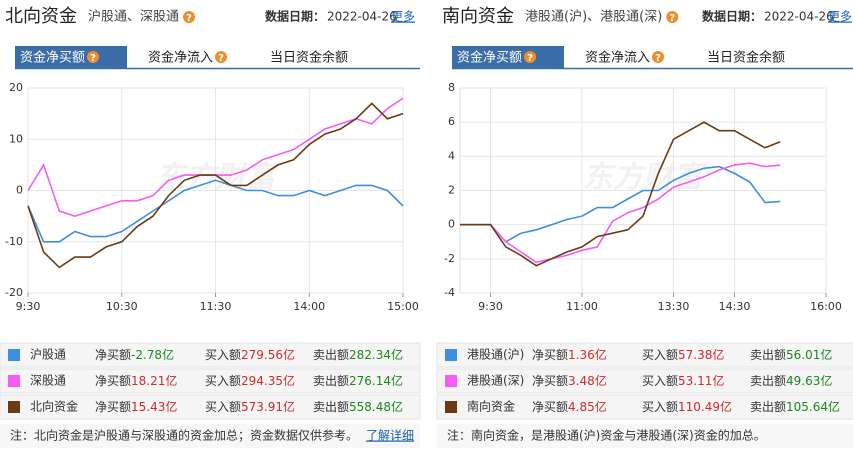 This screenshot has height=455, width=853. Describe the element at coordinates (732, 16) in the screenshot. I see `date-label: 数据日期：` at that location.